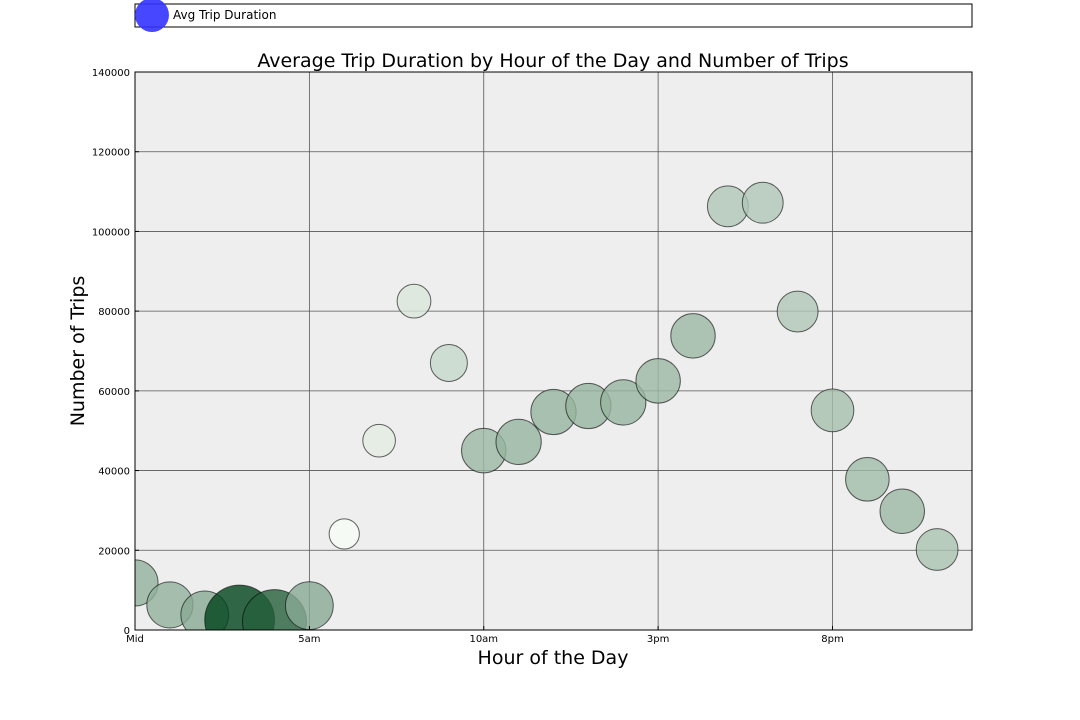  What do you see at coordinates (114, 312) in the screenshot?
I see `y-tick-label: 80000` at bounding box center [114, 312].